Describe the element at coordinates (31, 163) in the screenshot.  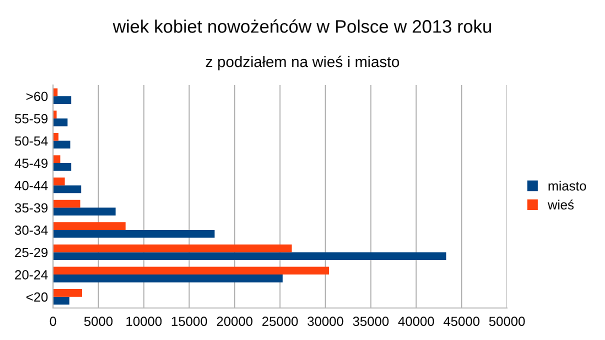
I see `y-tick-label: 45-49` at that location.